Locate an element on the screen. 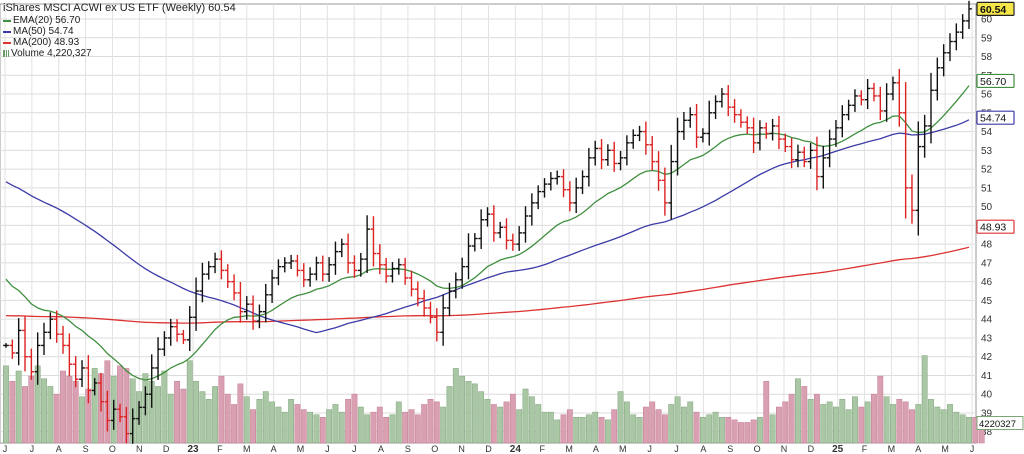 This screenshot has height=454, width=1024. legend-volume: Volume 4,220,327 is located at coordinates (119, 53).